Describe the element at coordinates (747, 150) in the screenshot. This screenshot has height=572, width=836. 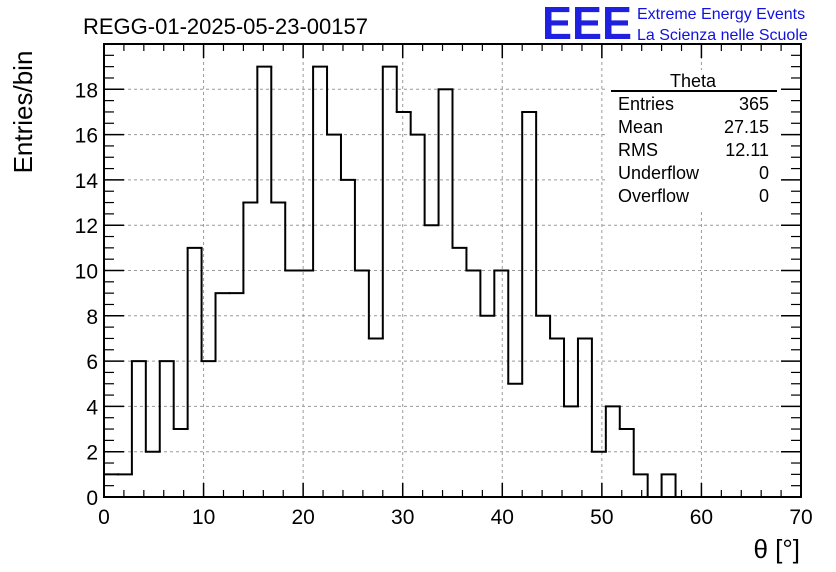
I see `stats-row-value: 12.11` at that location.